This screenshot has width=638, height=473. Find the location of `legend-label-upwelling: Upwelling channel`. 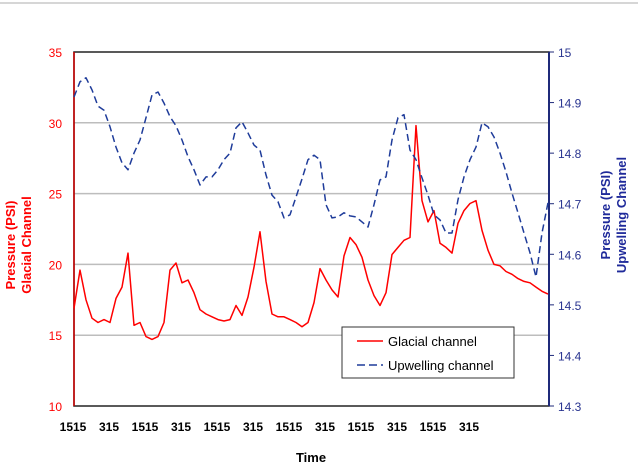

legend-label-upwelling: Upwelling channel is located at coordinates (441, 365).